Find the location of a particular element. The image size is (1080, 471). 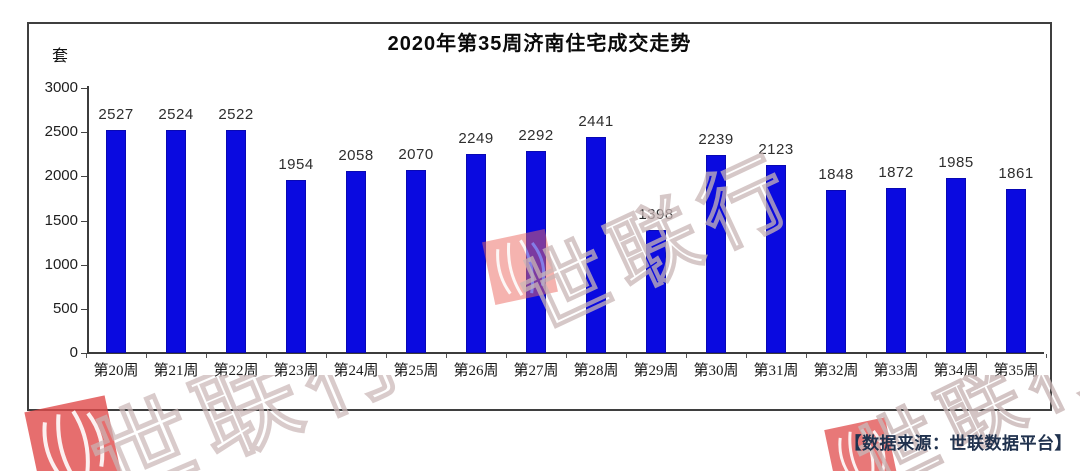

bar-value-label: 1872 is located at coordinates (896, 172).